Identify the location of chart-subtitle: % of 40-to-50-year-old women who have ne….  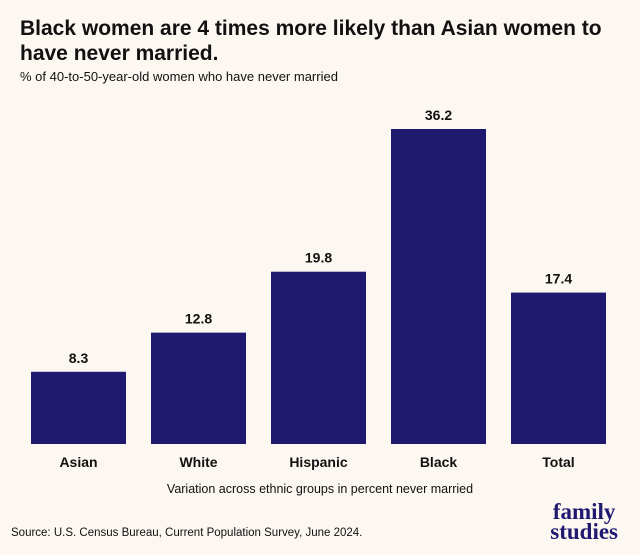
(179, 76).